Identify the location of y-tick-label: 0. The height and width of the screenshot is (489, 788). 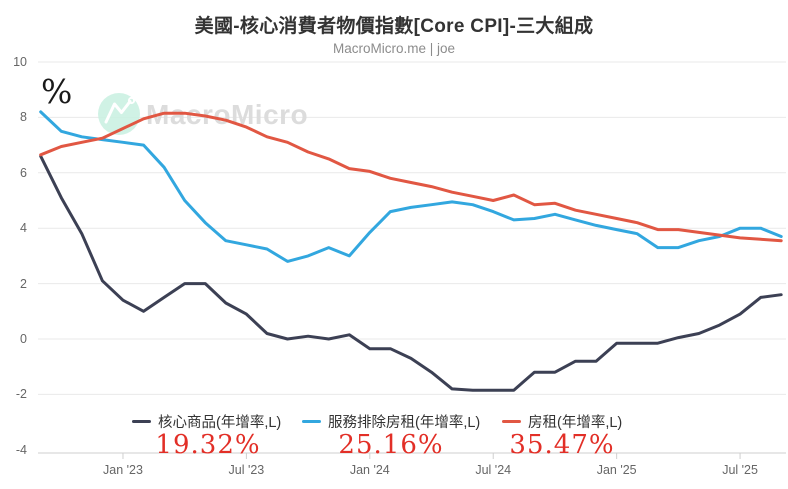
(23, 339).